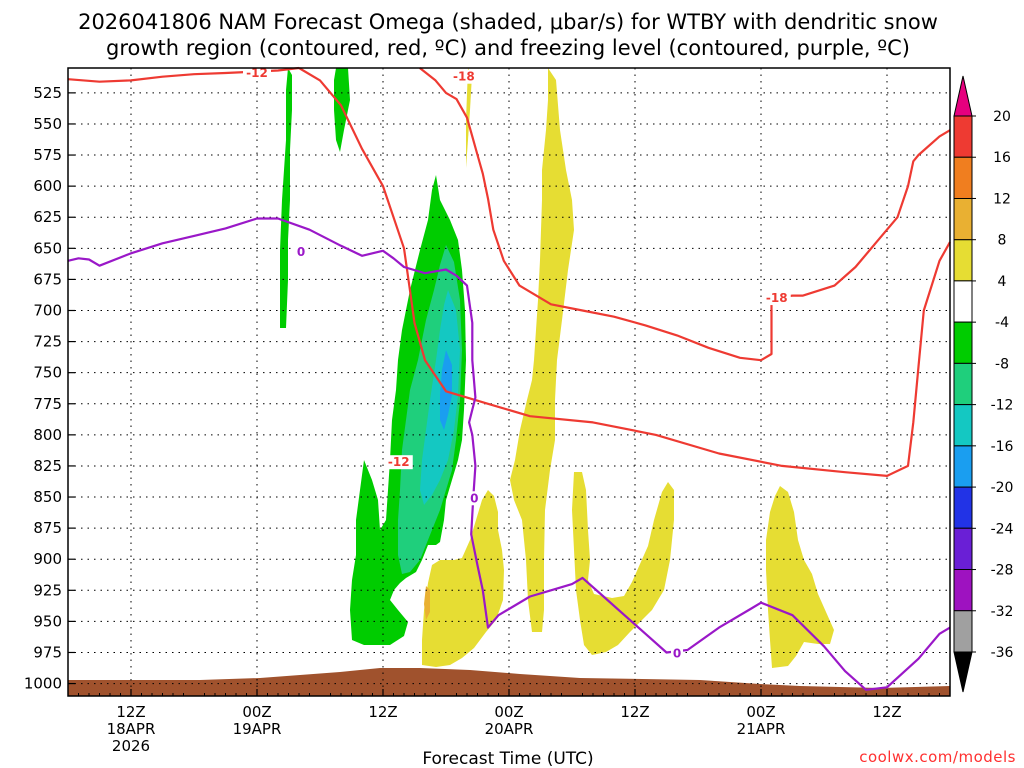 This screenshot has height=768, width=1024. What do you see at coordinates (1002, 571) in the screenshot?
I see `colorbar-label: -28` at bounding box center [1002, 571].